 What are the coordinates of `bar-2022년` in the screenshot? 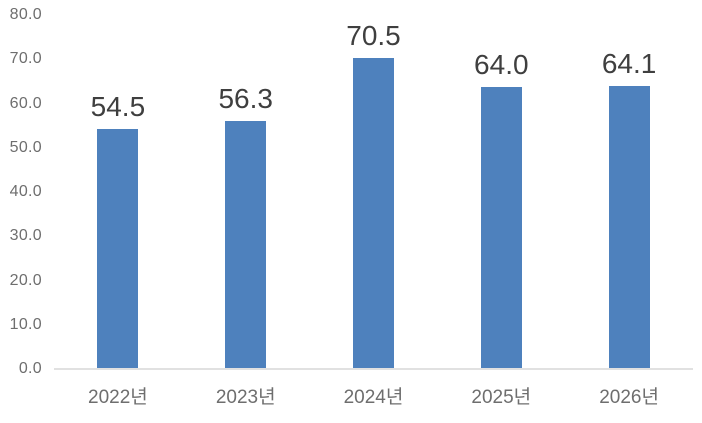 It's located at (118, 249).